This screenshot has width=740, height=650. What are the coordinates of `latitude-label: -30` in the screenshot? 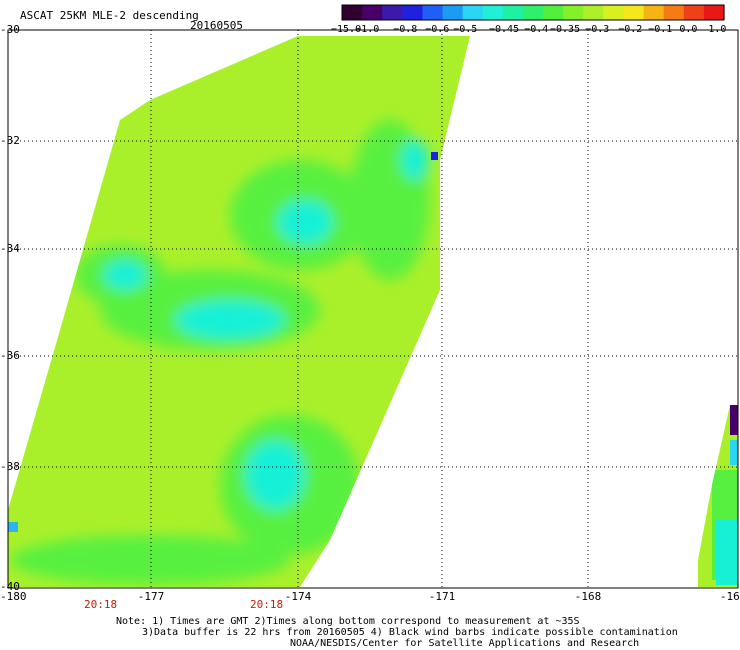 It's located at (10, 29).